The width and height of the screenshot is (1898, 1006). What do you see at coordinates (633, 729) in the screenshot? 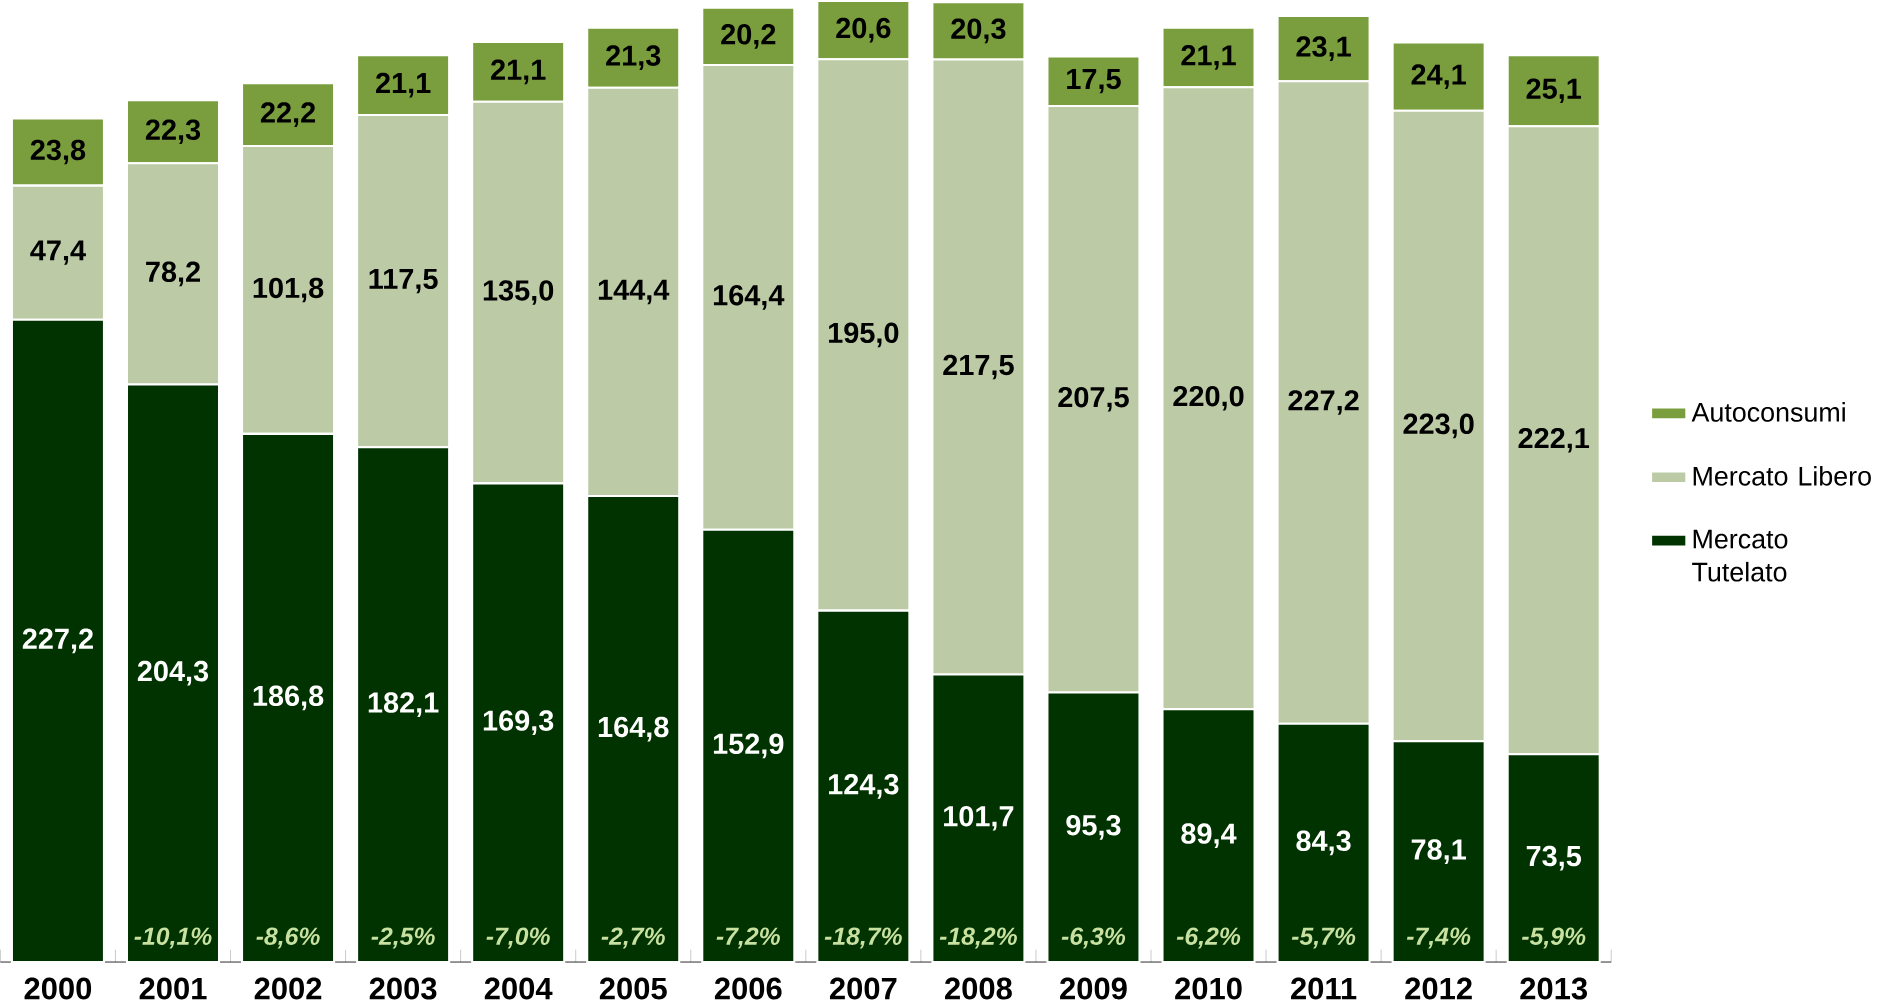
I see `data-label: 164,8` at bounding box center [633, 729].